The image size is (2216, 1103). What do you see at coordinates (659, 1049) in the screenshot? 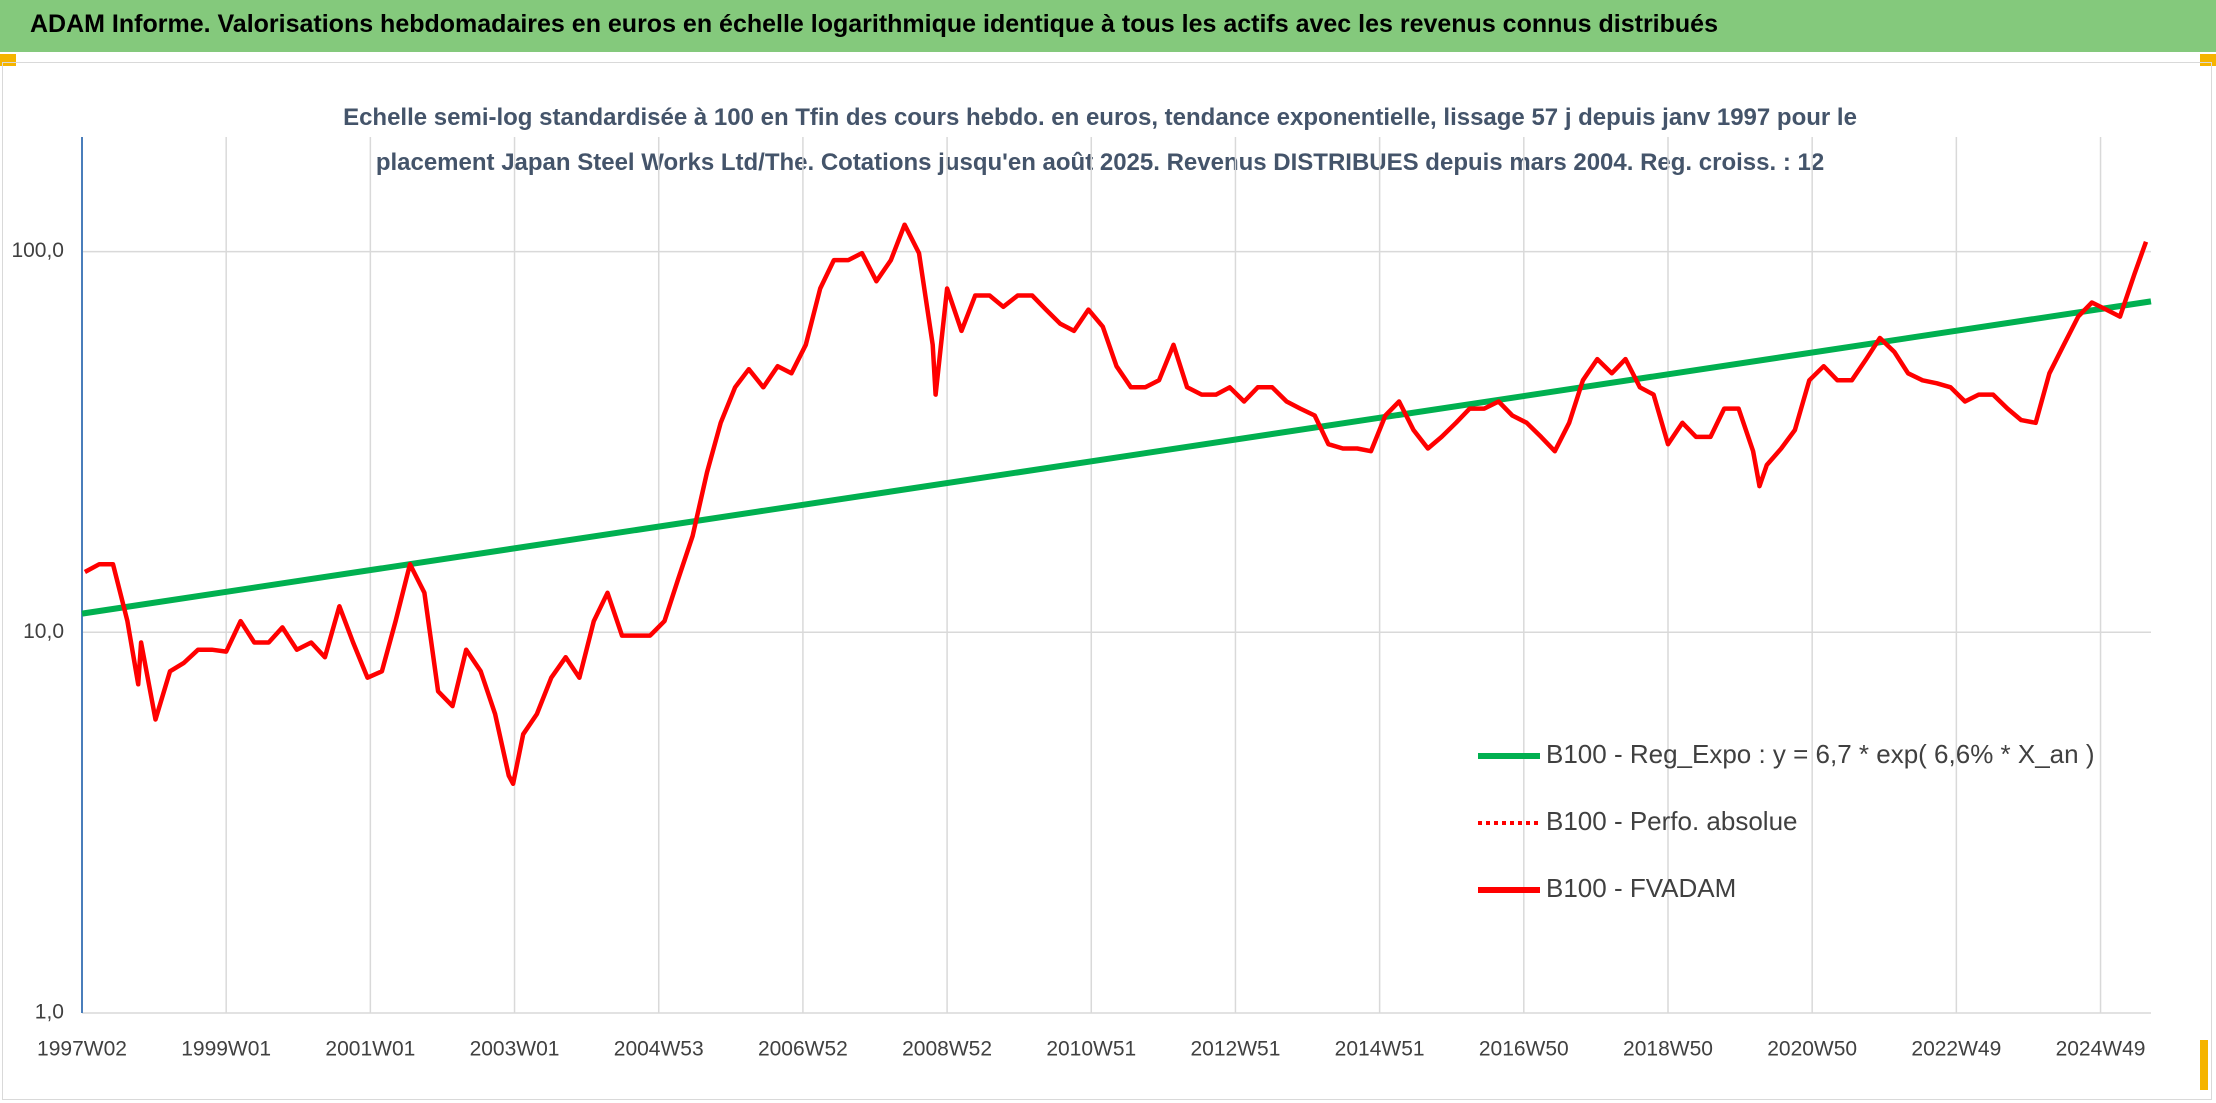
I see `x-tick-label: 2004W53` at bounding box center [659, 1049].